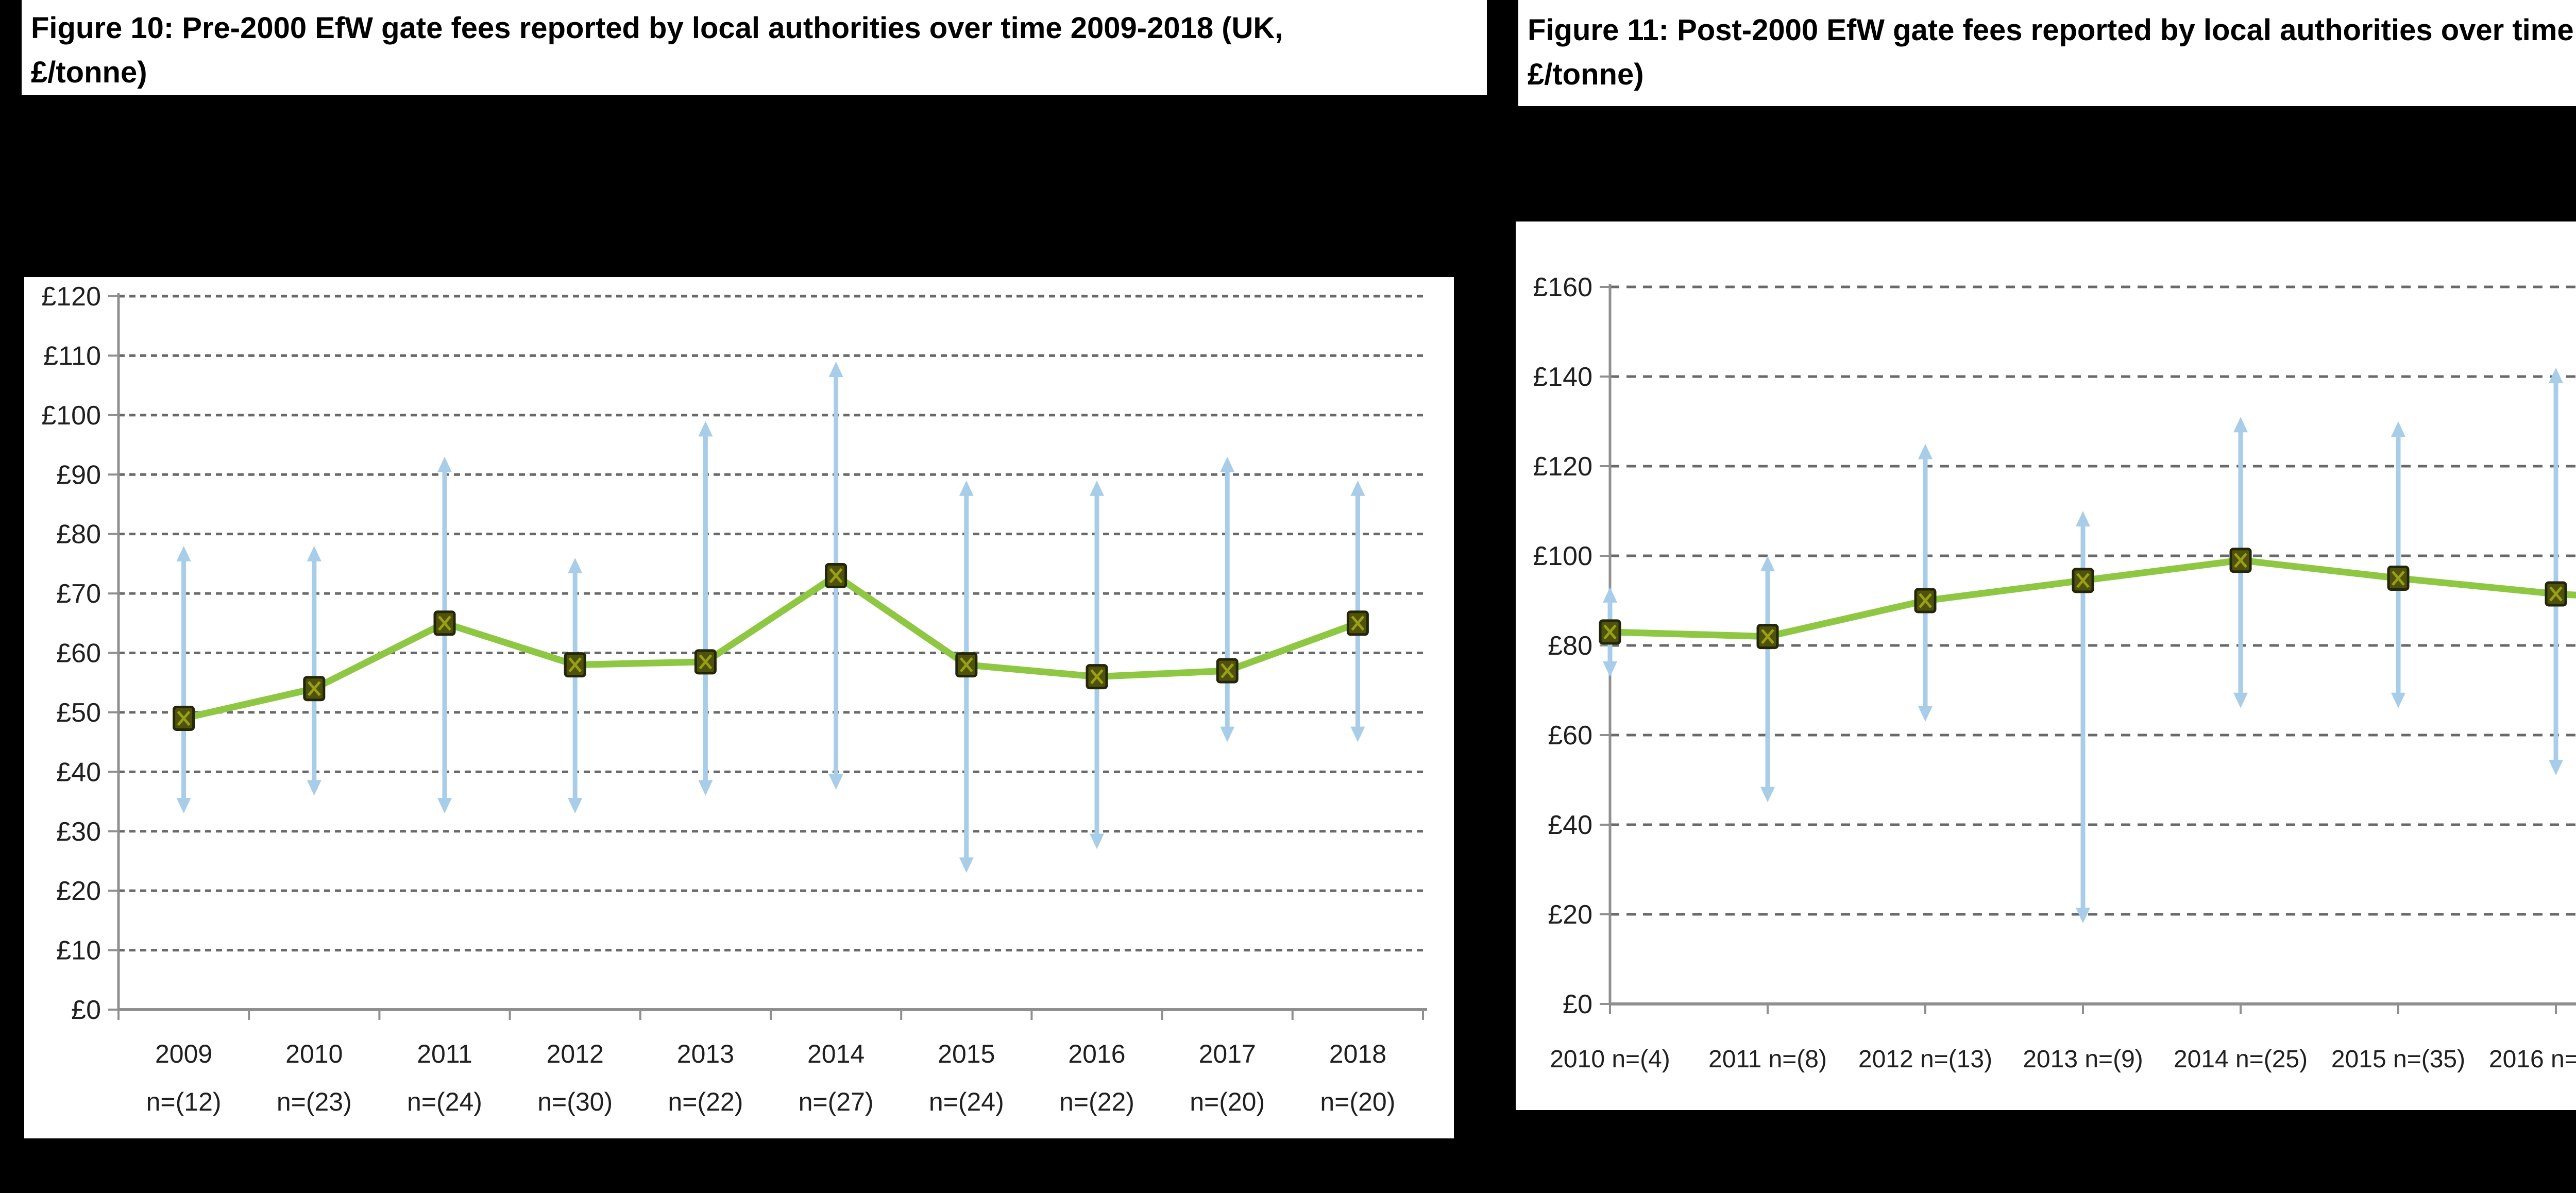  What do you see at coordinates (79, 951) in the screenshot?
I see `y-axis-label: £10` at bounding box center [79, 951].